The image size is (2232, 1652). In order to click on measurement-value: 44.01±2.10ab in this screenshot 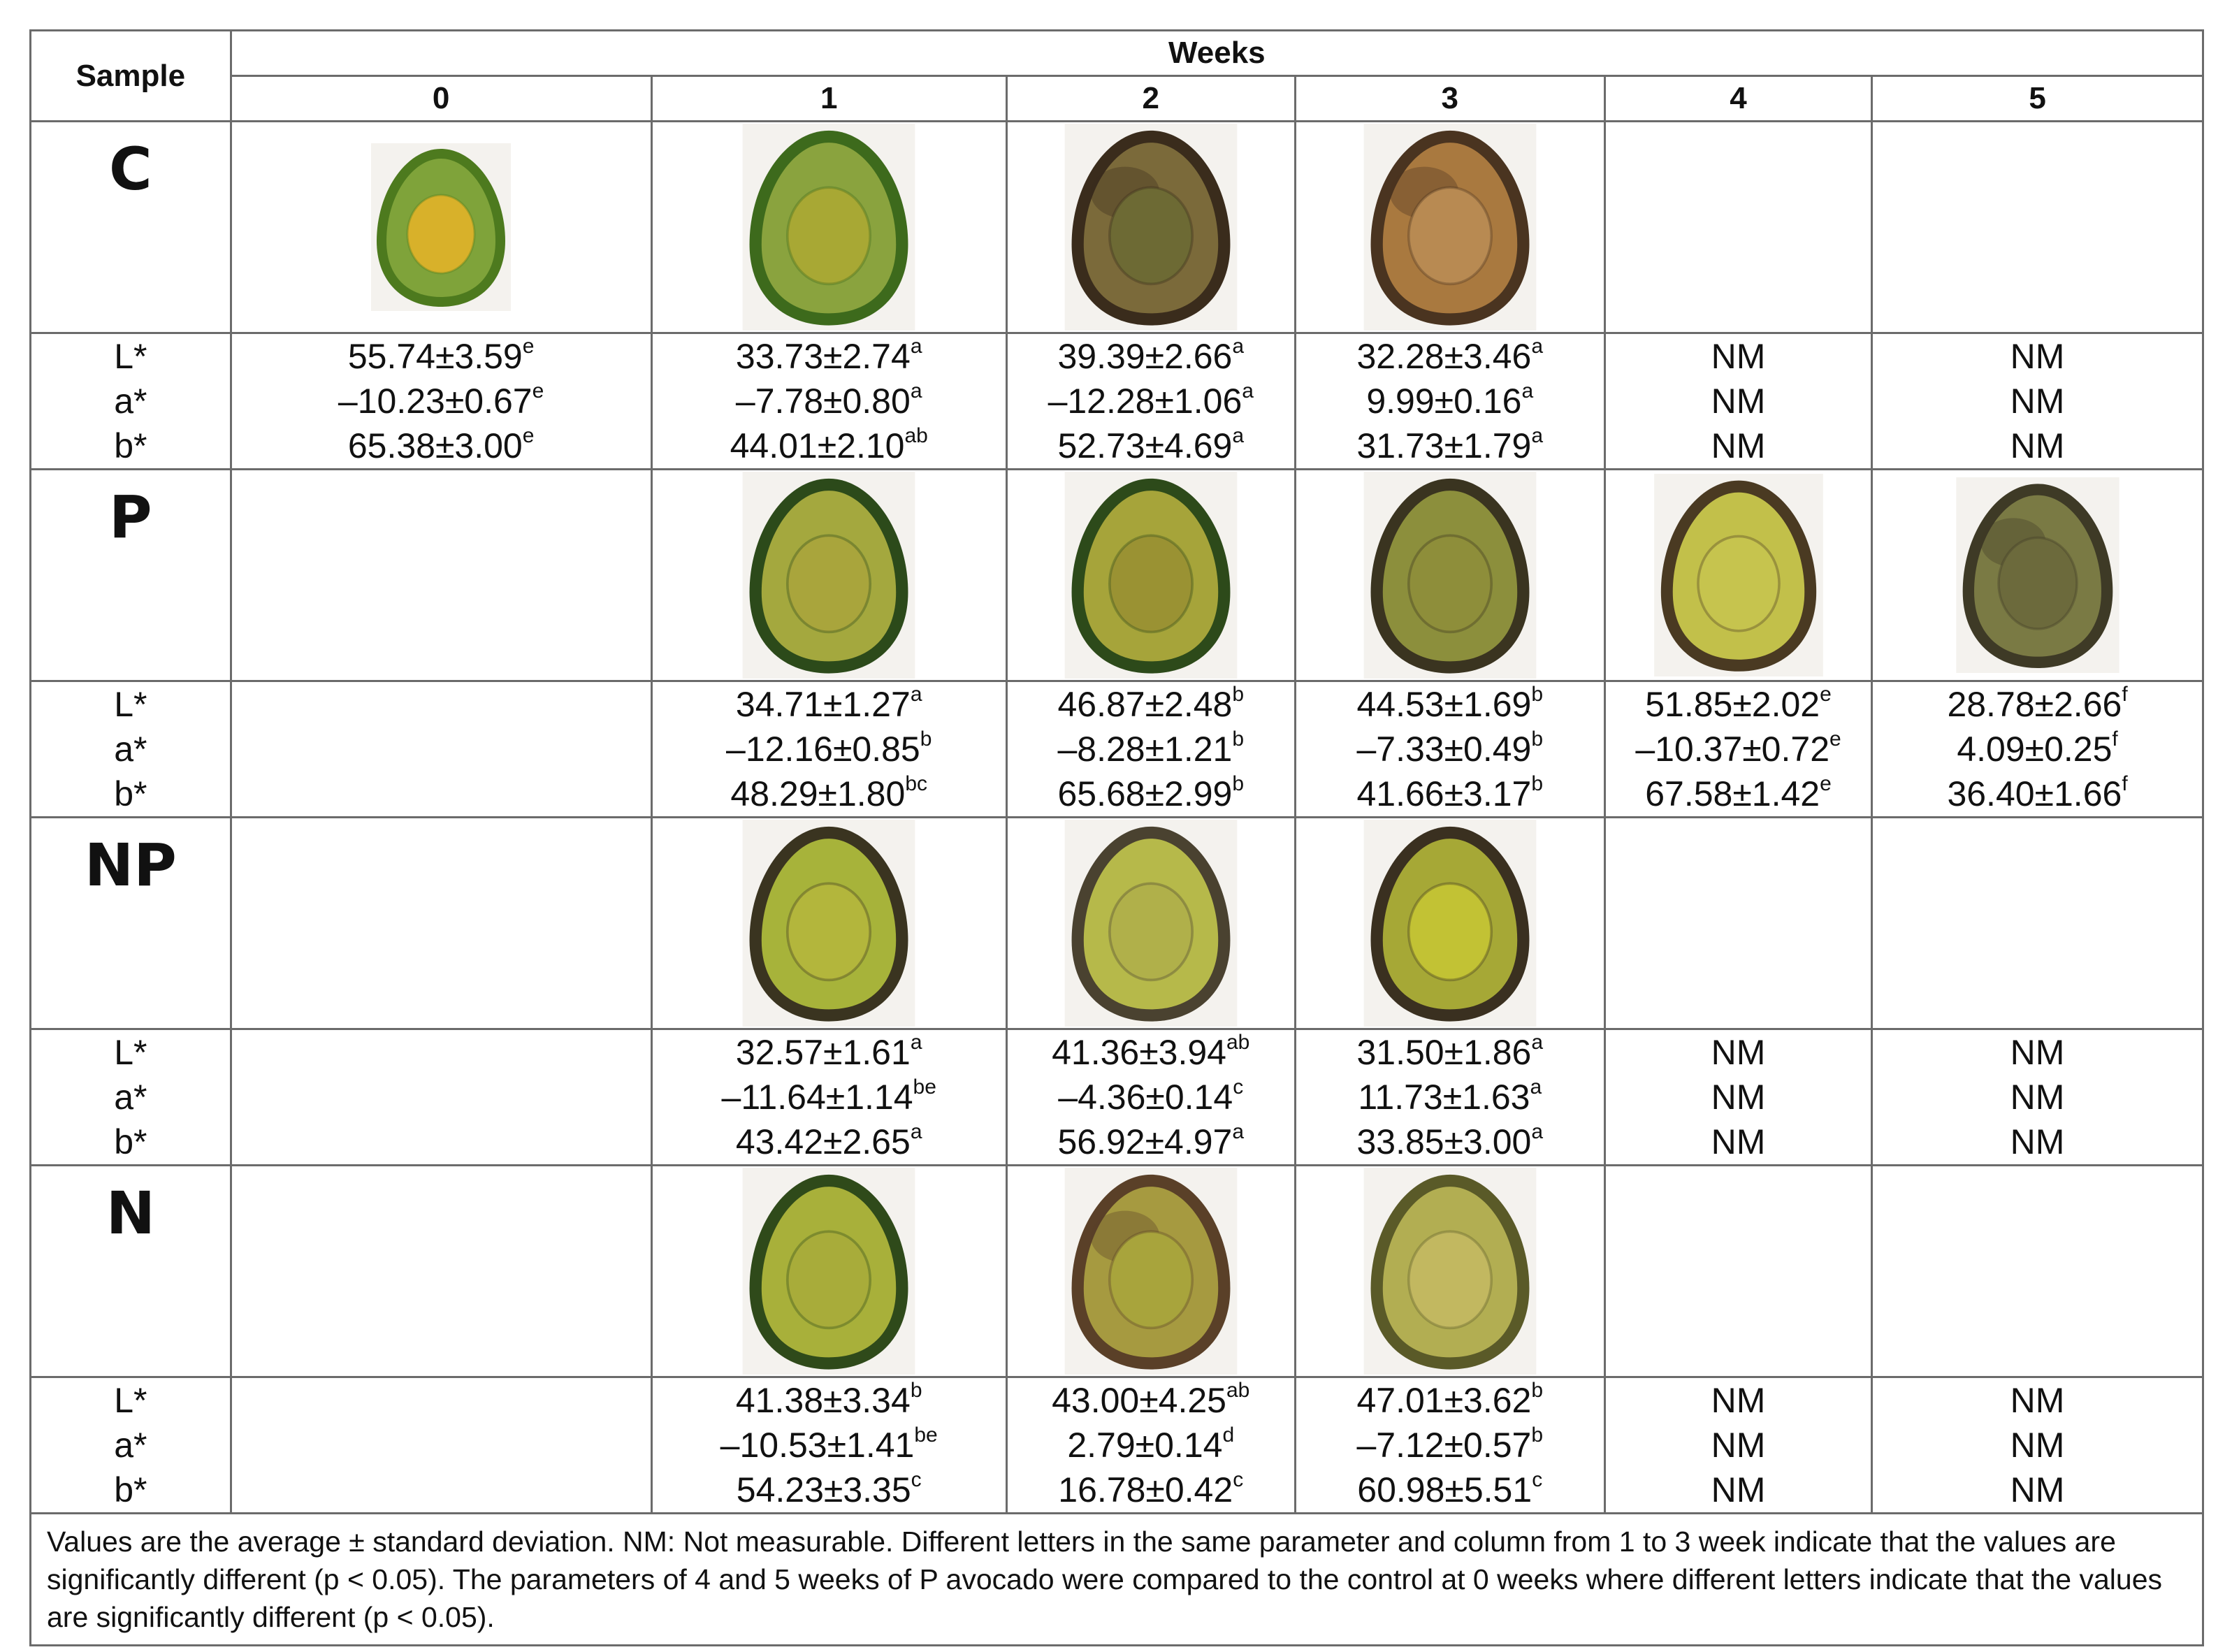, I will do `click(830, 445)`.